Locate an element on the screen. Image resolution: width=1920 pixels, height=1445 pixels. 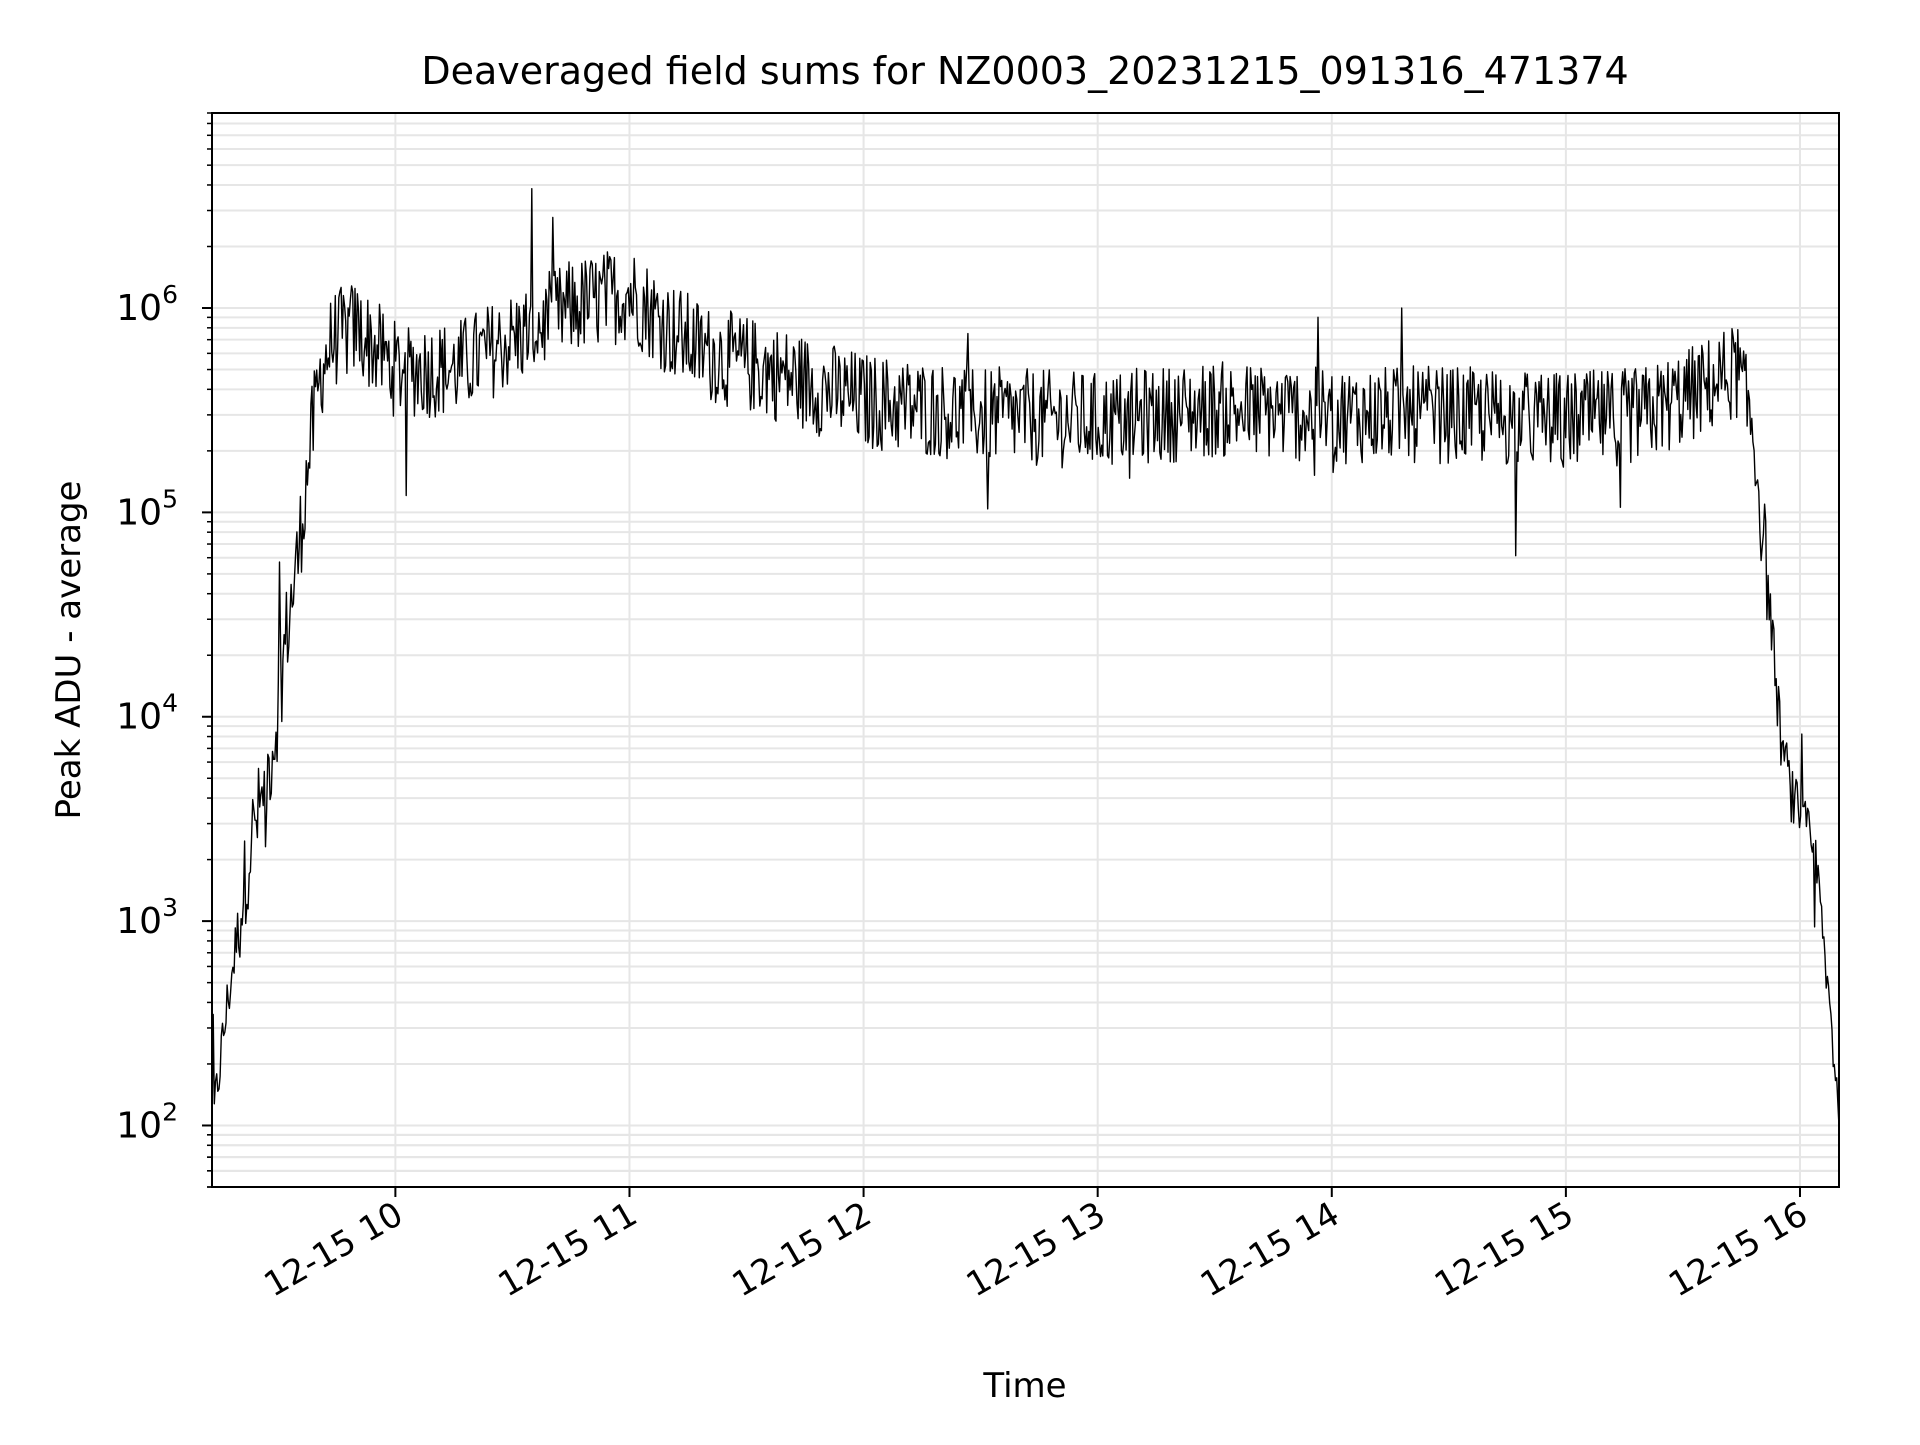
y-tick-label: 10² is located at coordinates (147, 1121).